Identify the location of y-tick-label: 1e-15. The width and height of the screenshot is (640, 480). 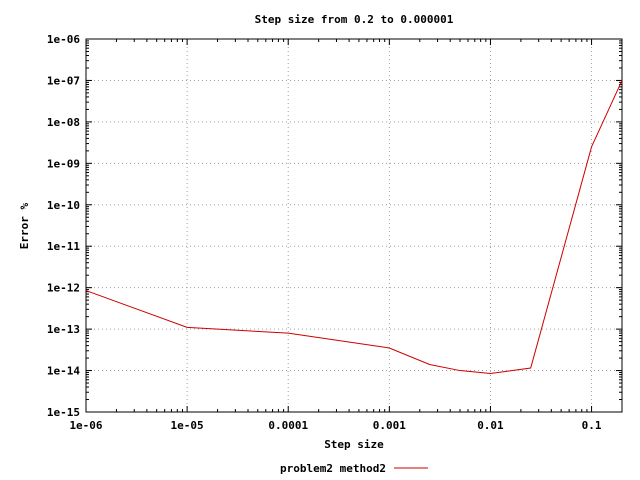
(63, 412).